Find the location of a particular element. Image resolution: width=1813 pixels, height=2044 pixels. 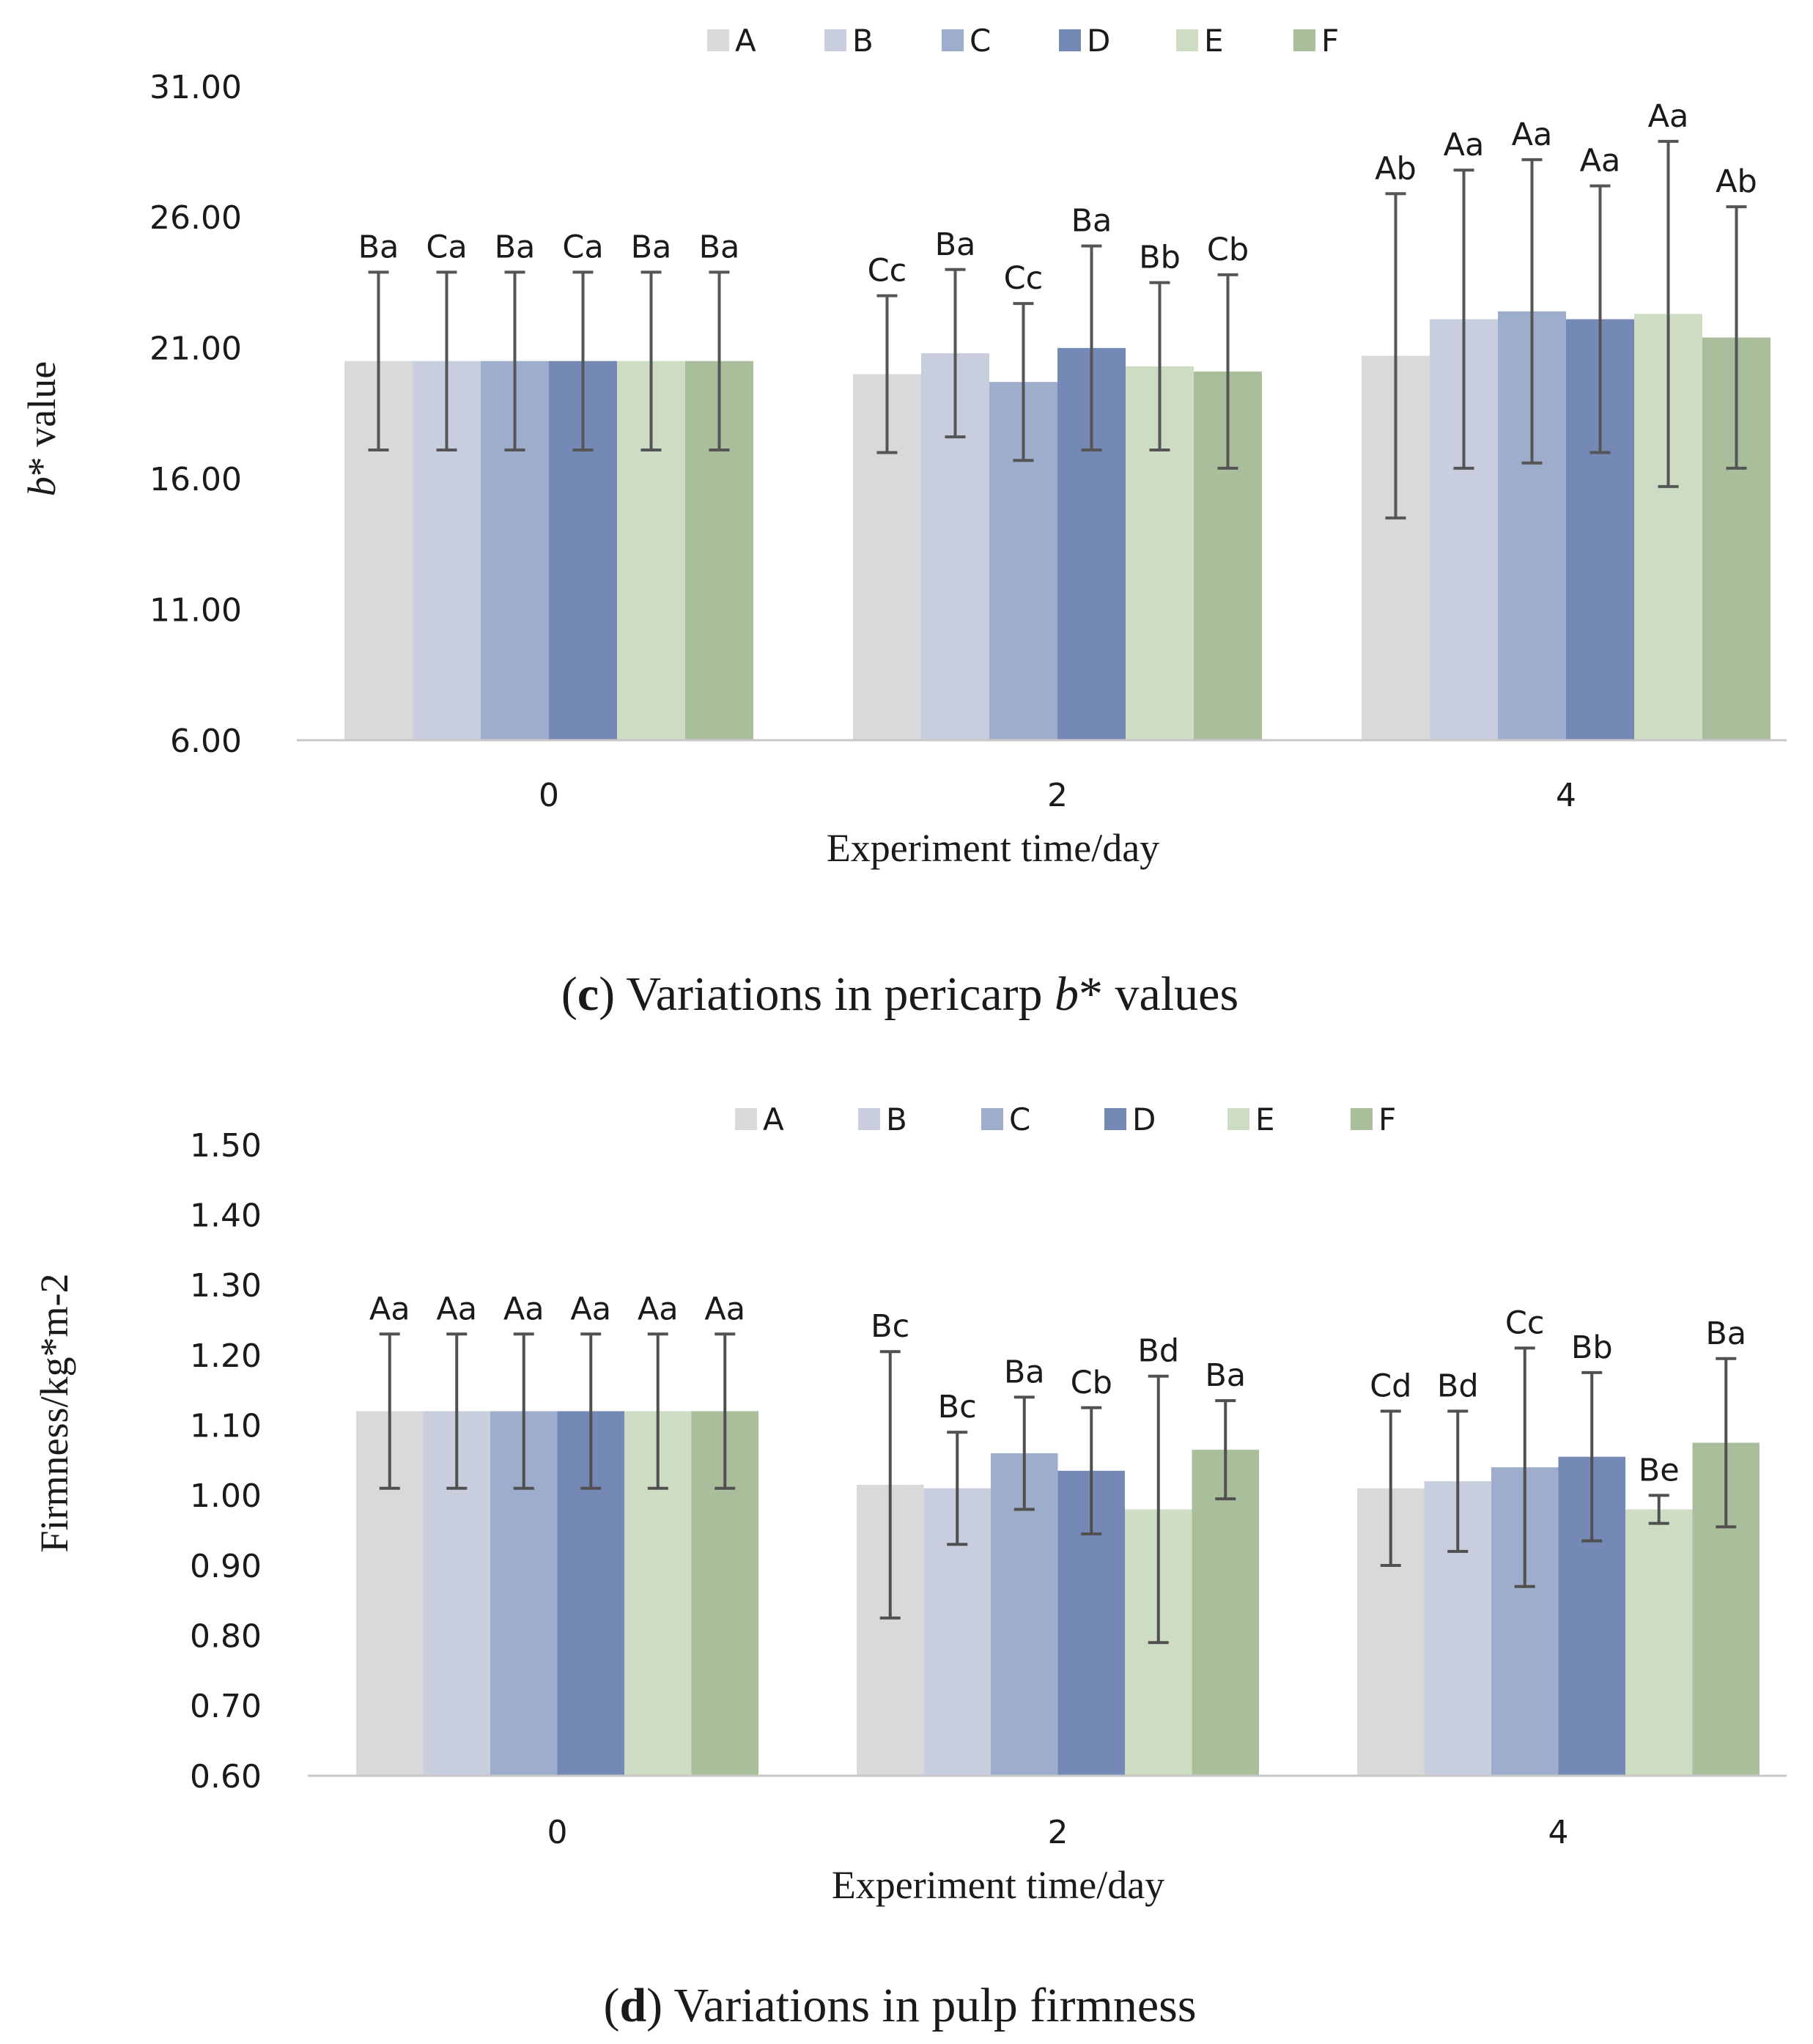

chart-c-y-tick-label: 11.00 is located at coordinates (195, 610).